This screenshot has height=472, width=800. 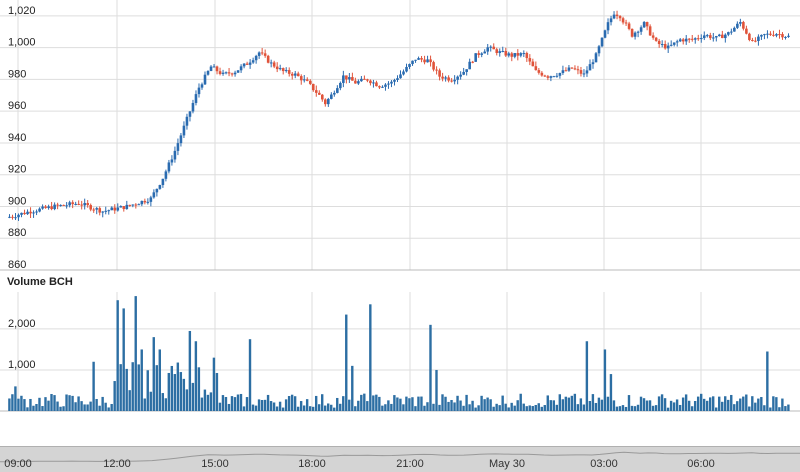 What do you see at coordinates (701, 464) in the screenshot?
I see `x-tick-label: 06:00` at bounding box center [701, 464].